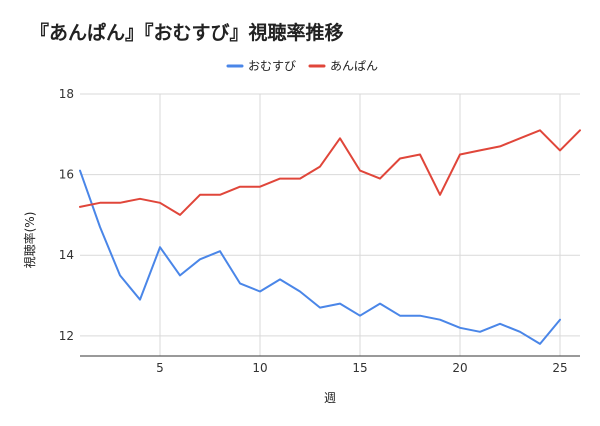  I want to click on y-tick-label: 18, so click(66, 94).